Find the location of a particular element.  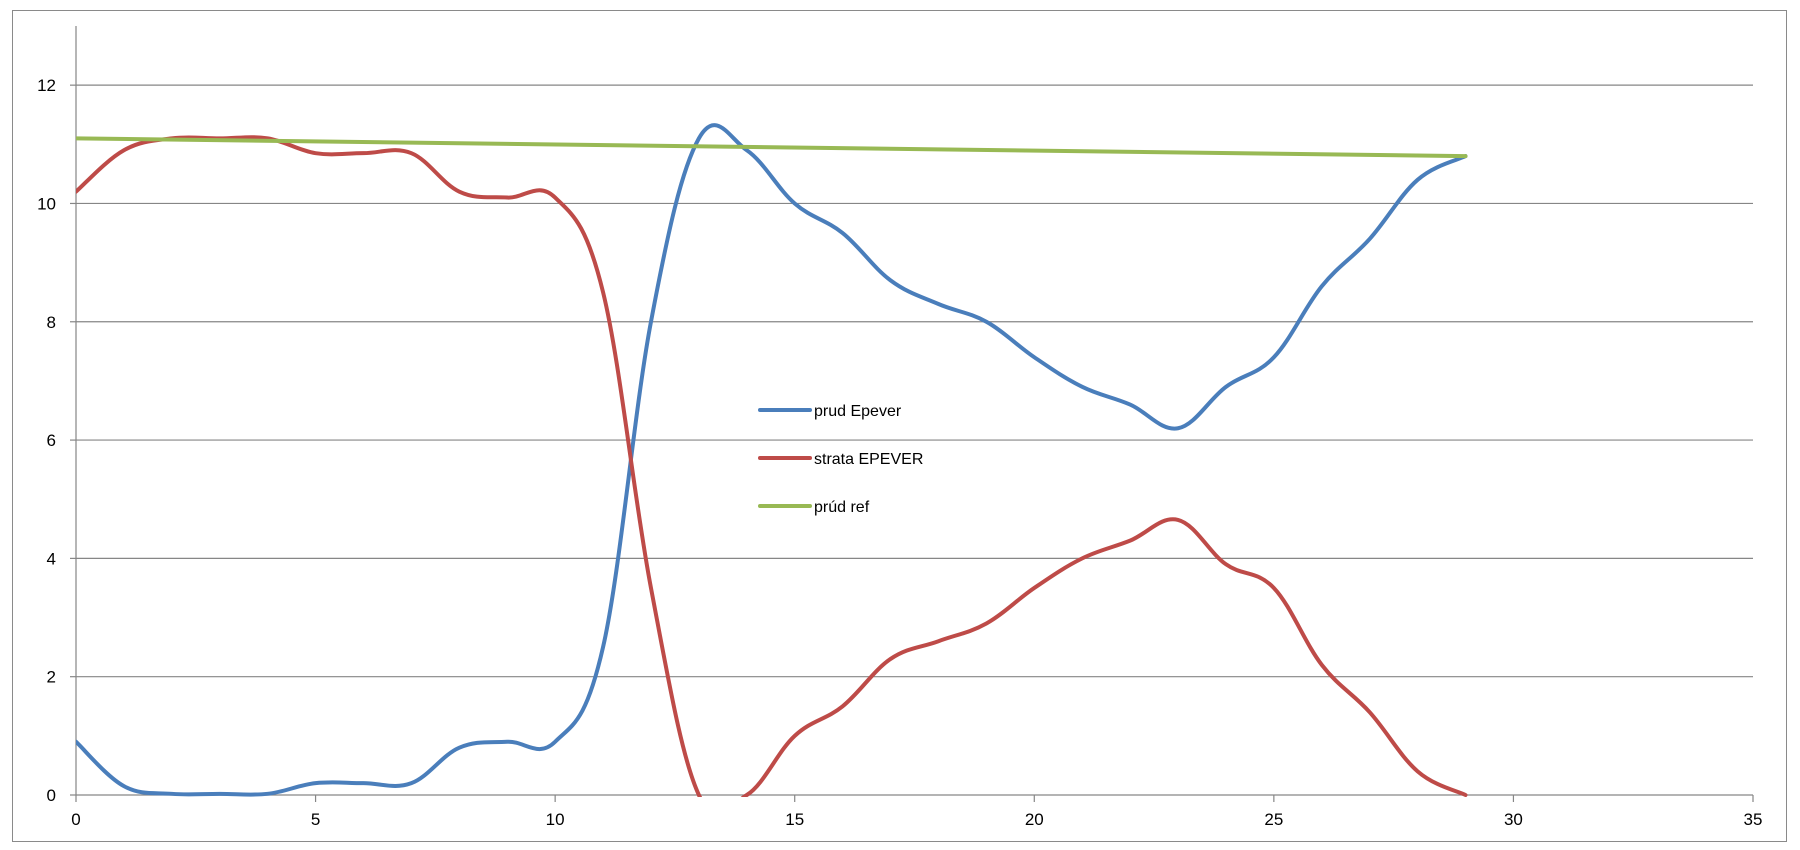

y-tick-label: 8 is located at coordinates (51, 322).